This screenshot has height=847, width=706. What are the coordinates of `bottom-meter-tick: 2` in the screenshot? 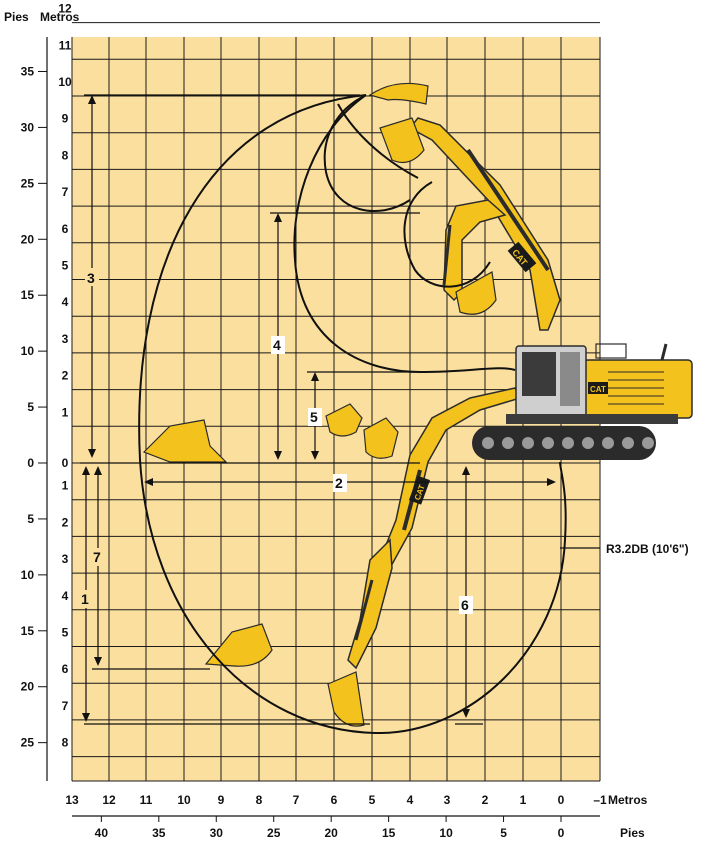 It's located at (485, 800).